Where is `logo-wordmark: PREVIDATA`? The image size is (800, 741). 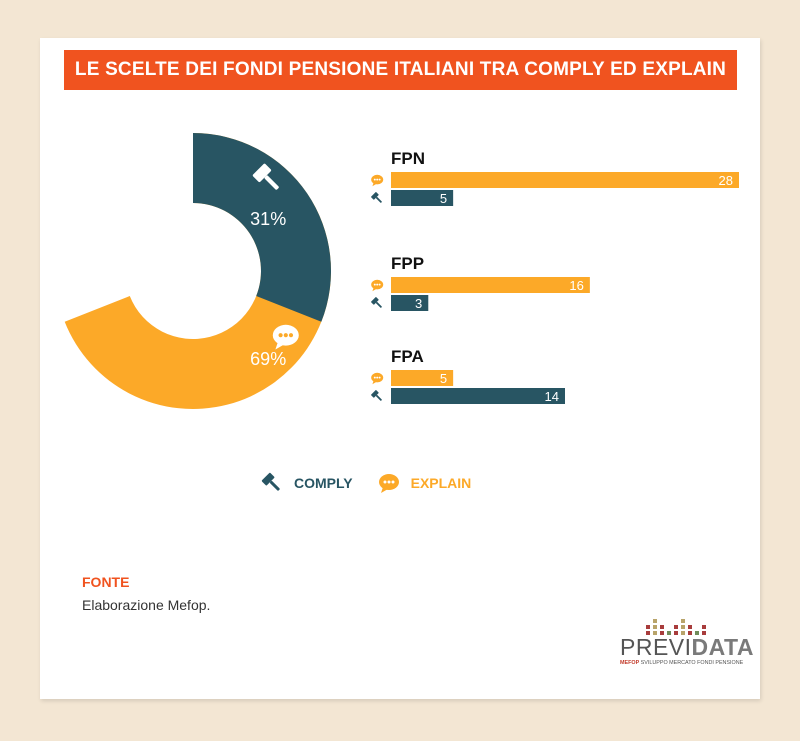 logo-wordmark: PREVIDATA is located at coordinates (687, 647).